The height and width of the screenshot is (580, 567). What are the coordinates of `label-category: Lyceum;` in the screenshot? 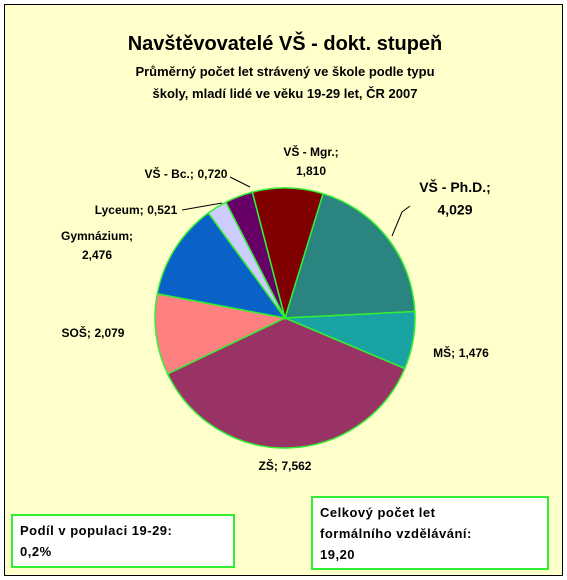 It's located at (119, 210).